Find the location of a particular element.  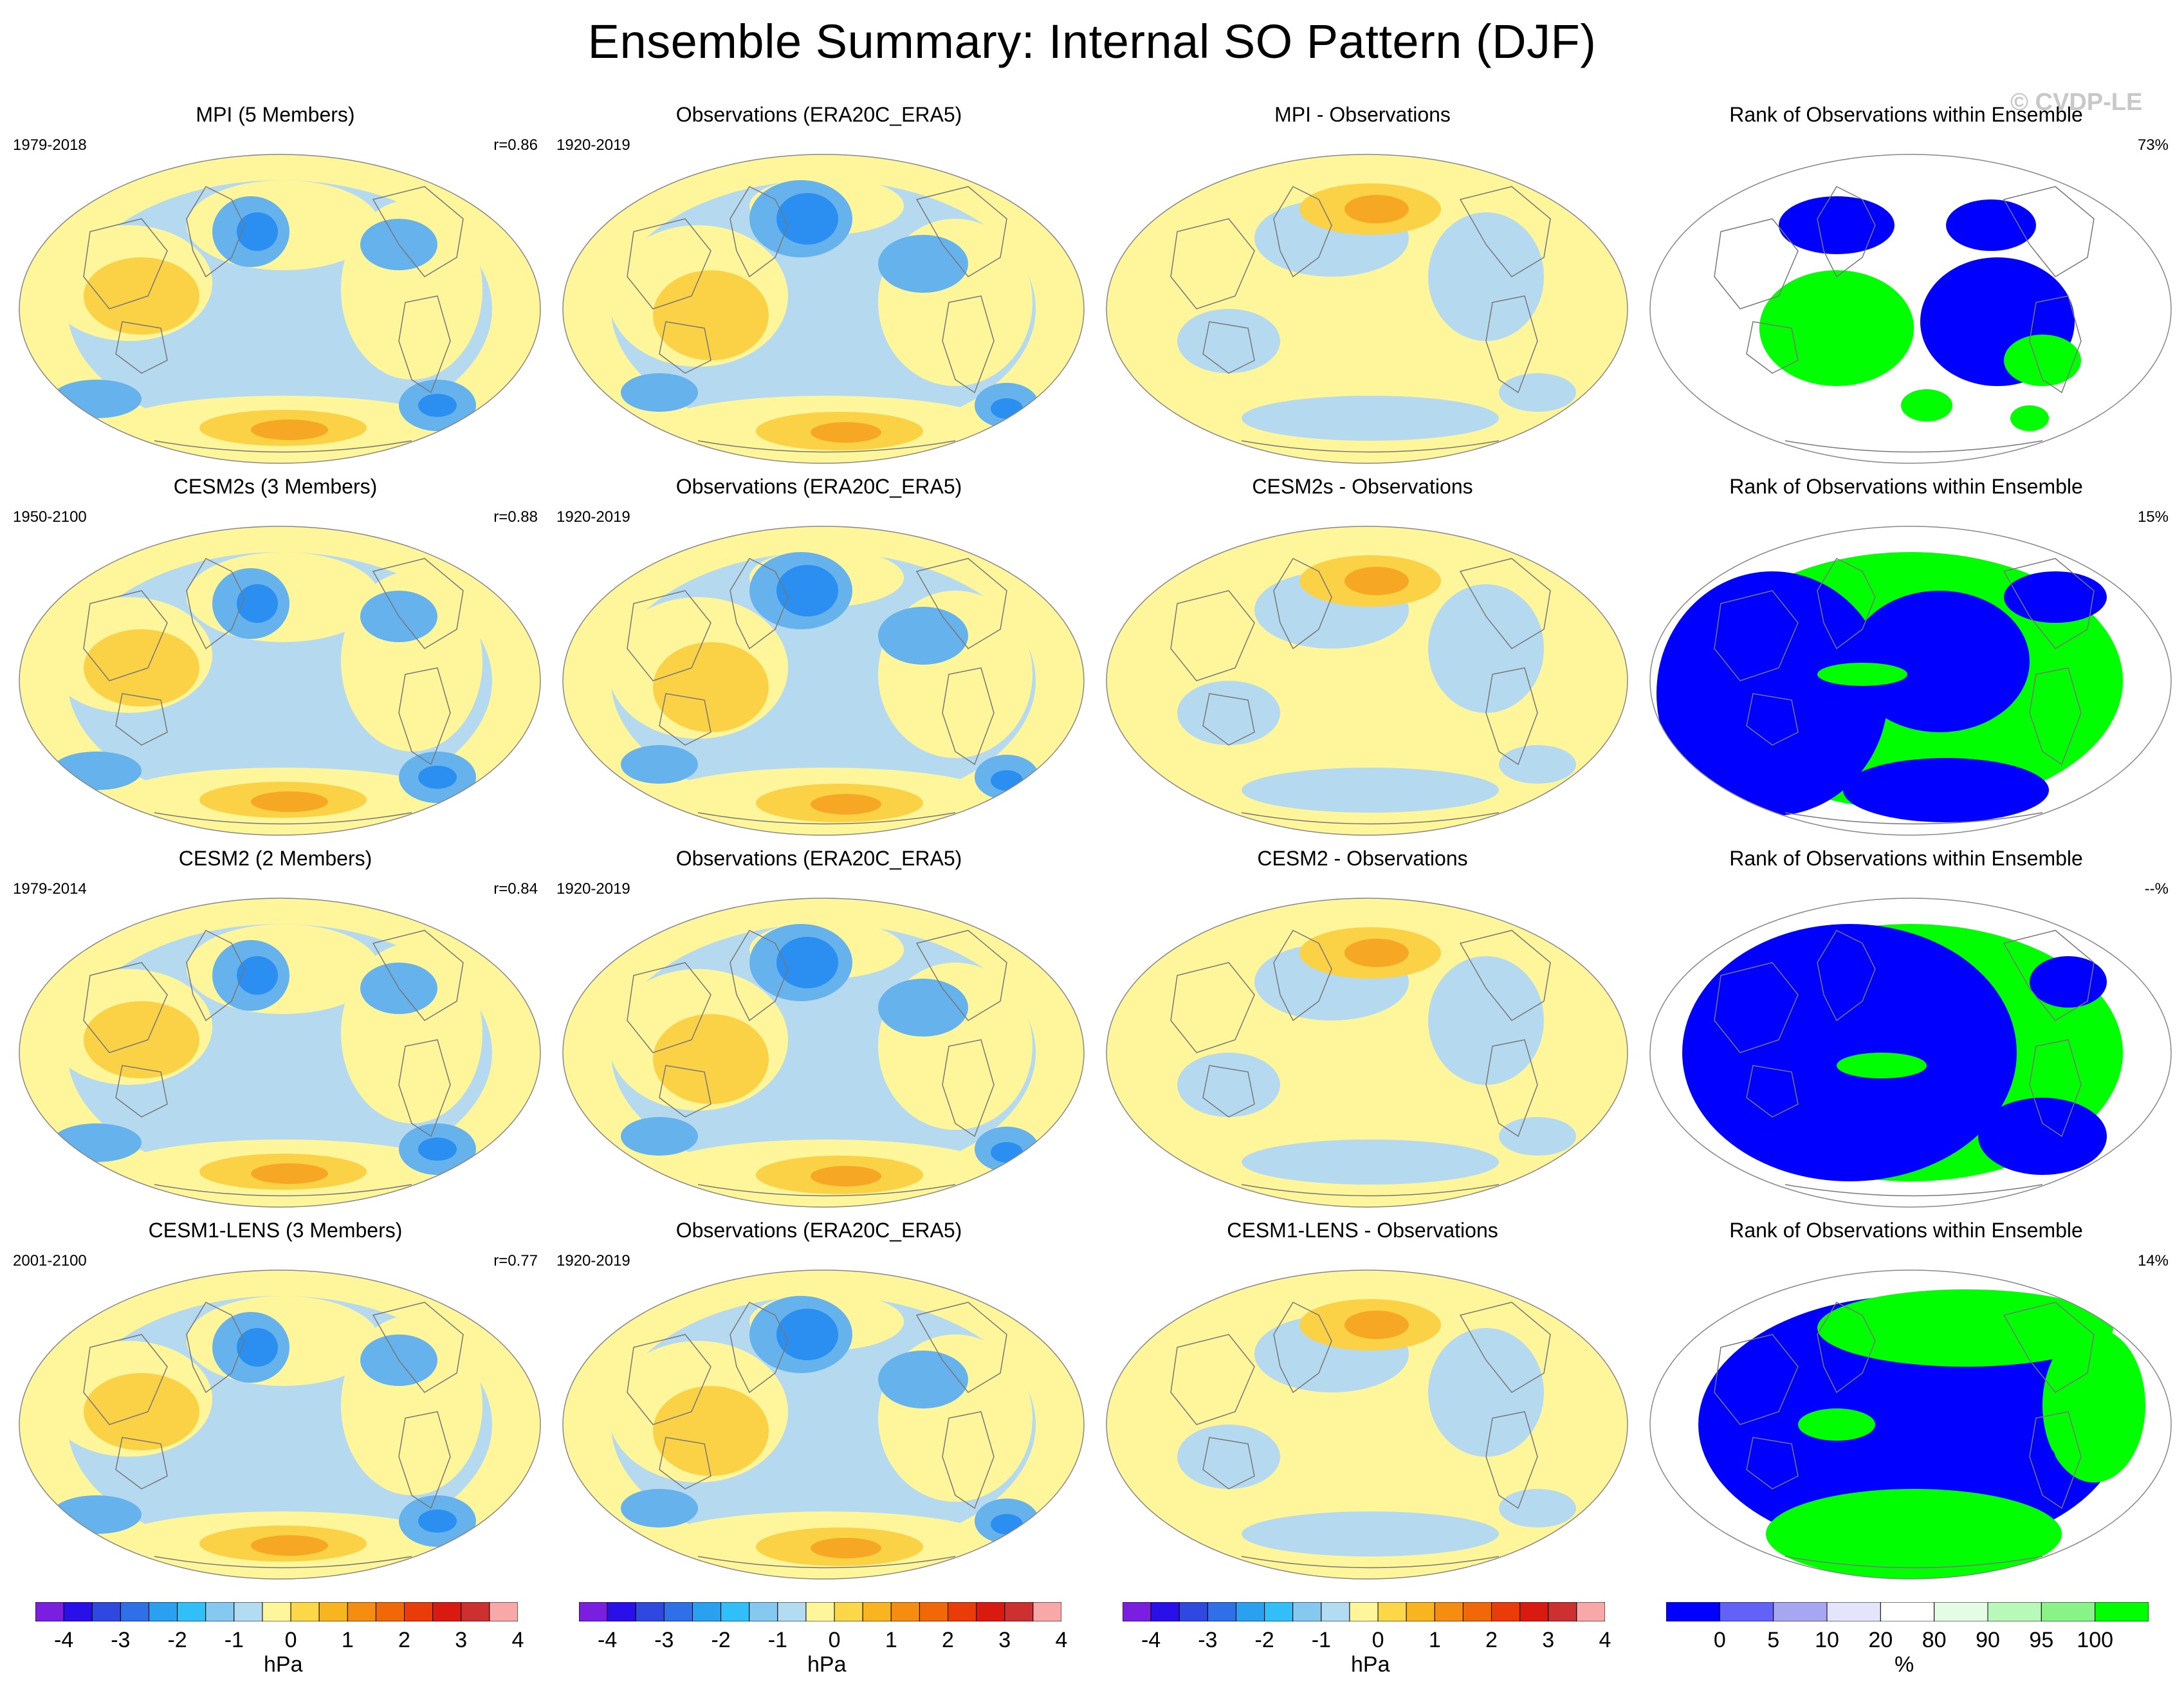

rank-percent: 15% is located at coordinates (2153, 517).